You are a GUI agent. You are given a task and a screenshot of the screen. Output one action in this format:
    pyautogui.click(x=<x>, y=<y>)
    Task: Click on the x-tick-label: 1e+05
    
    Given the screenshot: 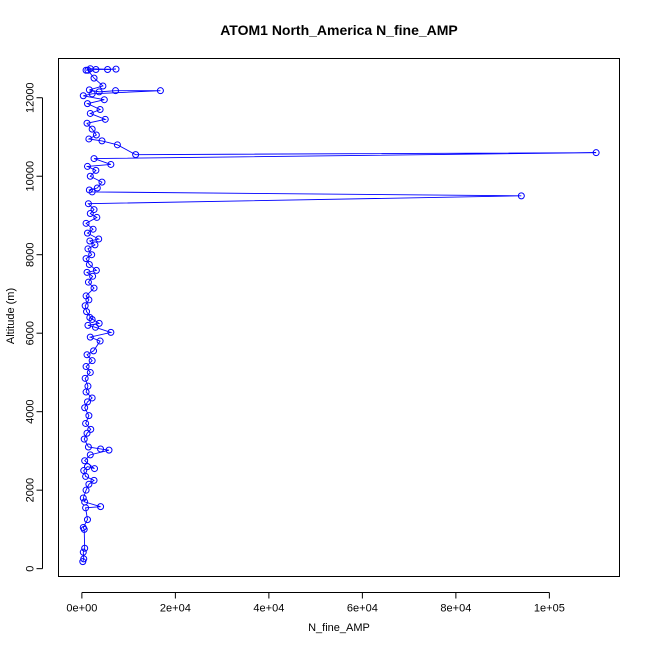 What is the action you would take?
    pyautogui.click(x=549, y=609)
    